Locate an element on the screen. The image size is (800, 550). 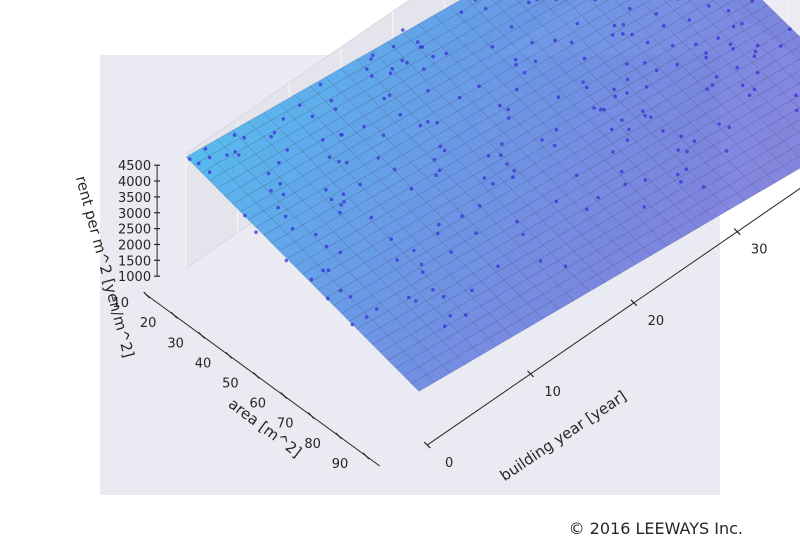
x-tick-label: 20 is located at coordinates (148, 323).